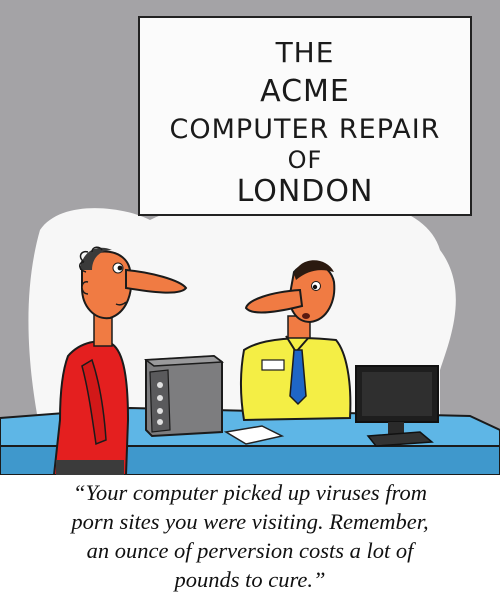 This screenshot has width=500, height=600. What do you see at coordinates (94, 402) in the screenshot?
I see `customer-arm` at bounding box center [94, 402].